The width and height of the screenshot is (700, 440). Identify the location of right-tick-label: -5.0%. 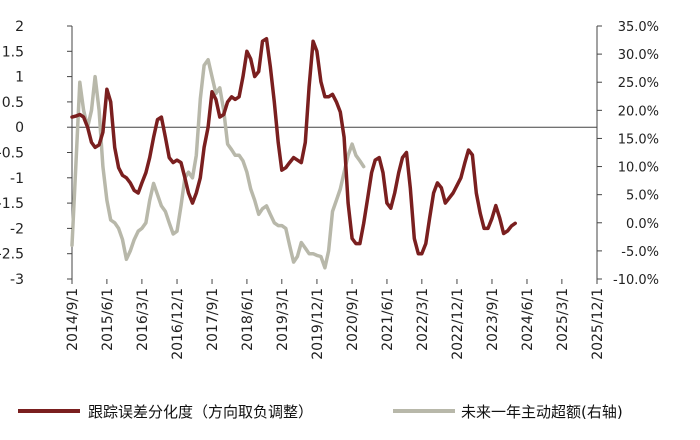
(640, 252).